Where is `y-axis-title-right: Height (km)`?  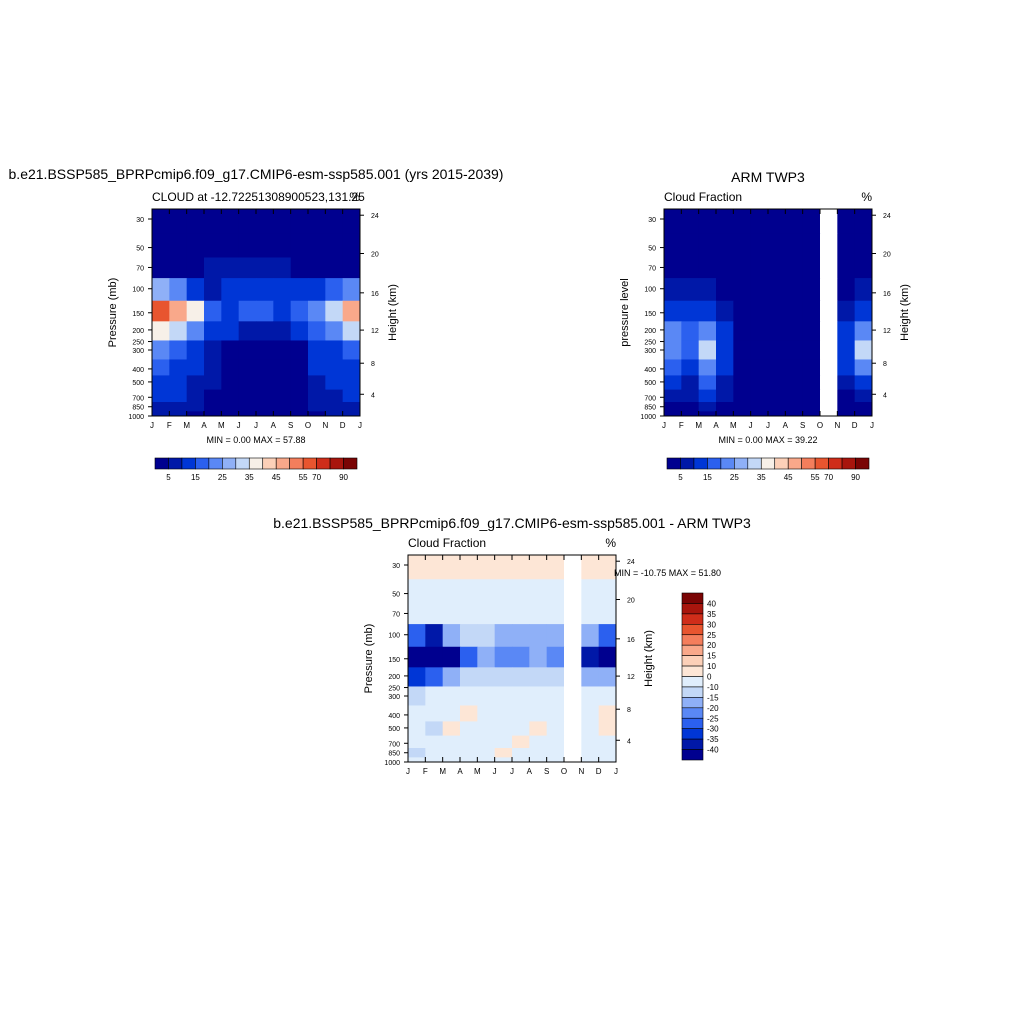
y-axis-title-right: Height (km) is located at coordinates (649, 658).